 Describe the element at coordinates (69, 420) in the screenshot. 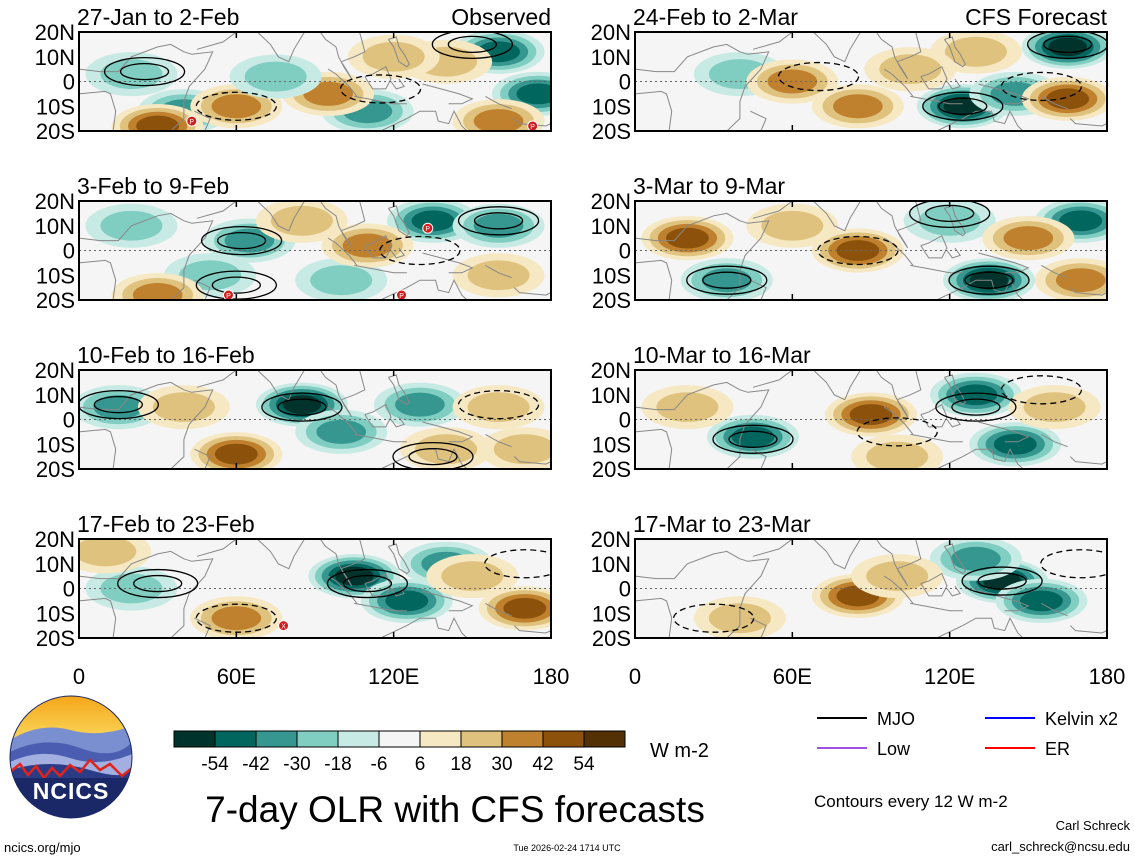

I see `y-tick-label: 0` at that location.